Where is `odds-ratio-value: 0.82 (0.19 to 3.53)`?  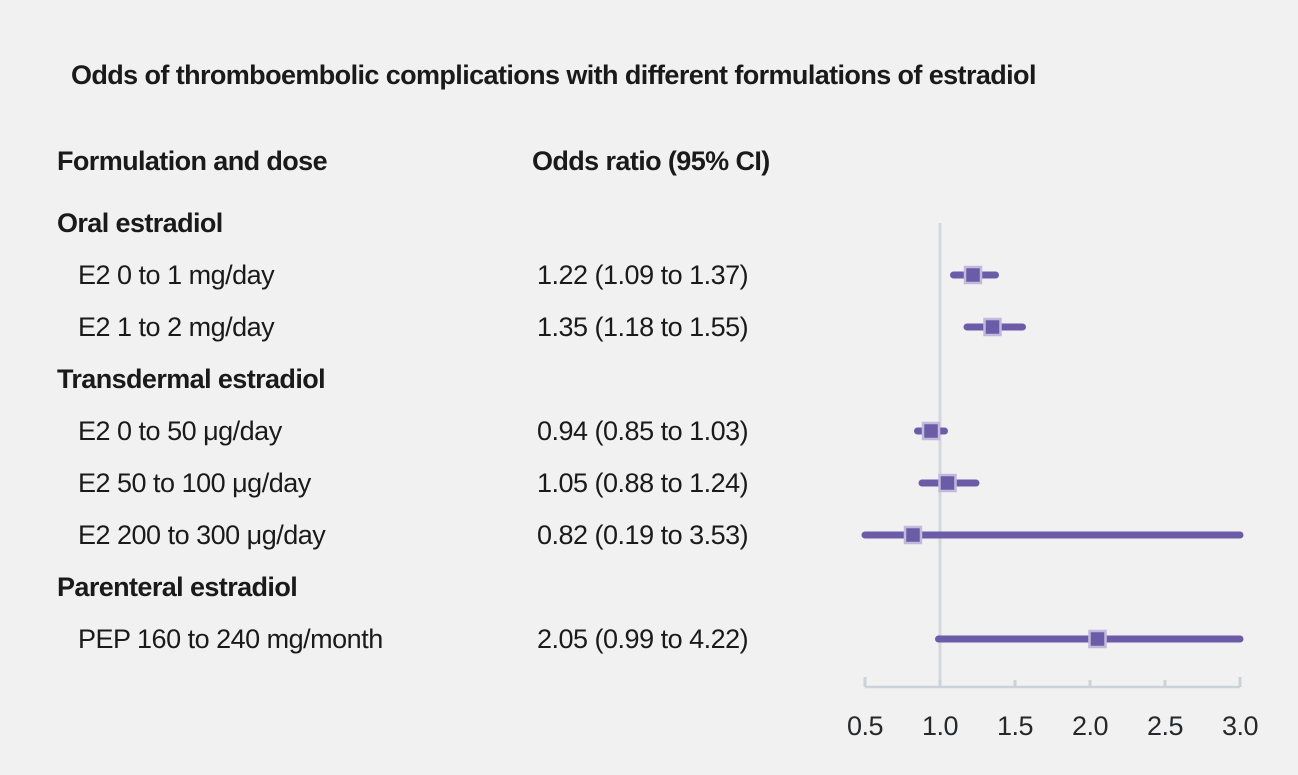 odds-ratio-value: 0.82 (0.19 to 3.53) is located at coordinates (643, 535).